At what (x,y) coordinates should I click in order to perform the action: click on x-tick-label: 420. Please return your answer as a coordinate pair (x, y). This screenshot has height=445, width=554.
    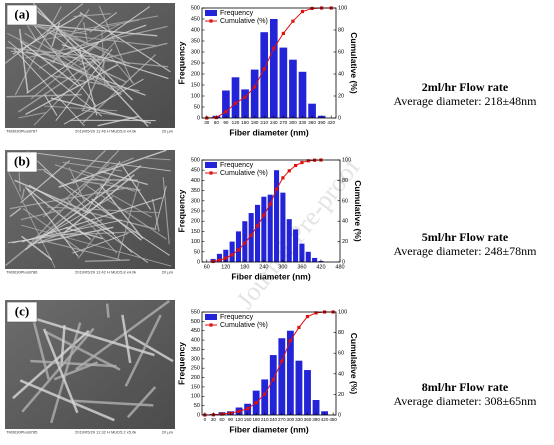
    Looking at the image, I should click on (331, 122).